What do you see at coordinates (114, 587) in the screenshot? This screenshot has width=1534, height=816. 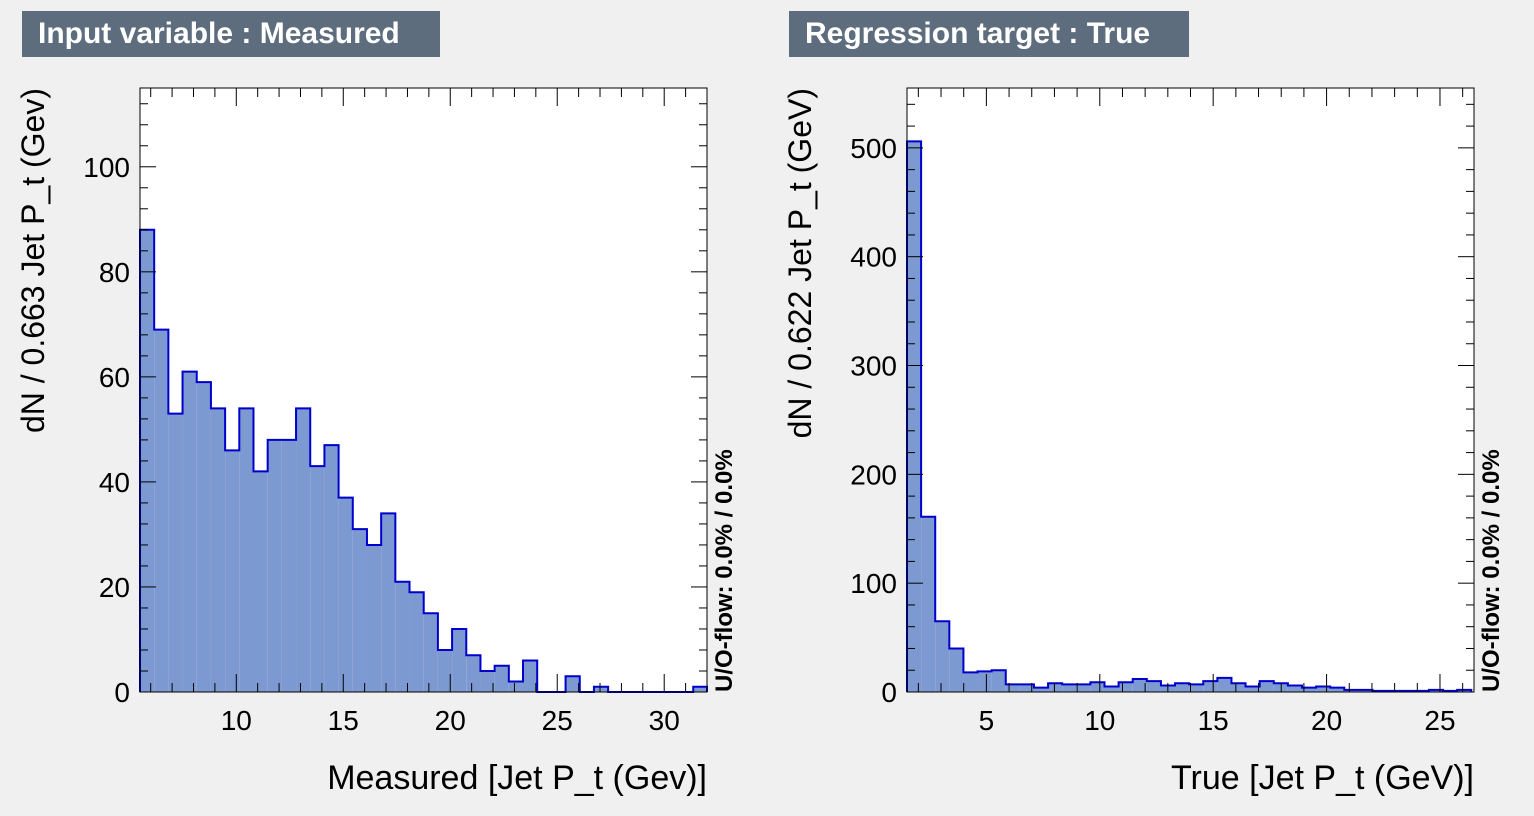 I see `y-tick-label: 20` at bounding box center [114, 587].